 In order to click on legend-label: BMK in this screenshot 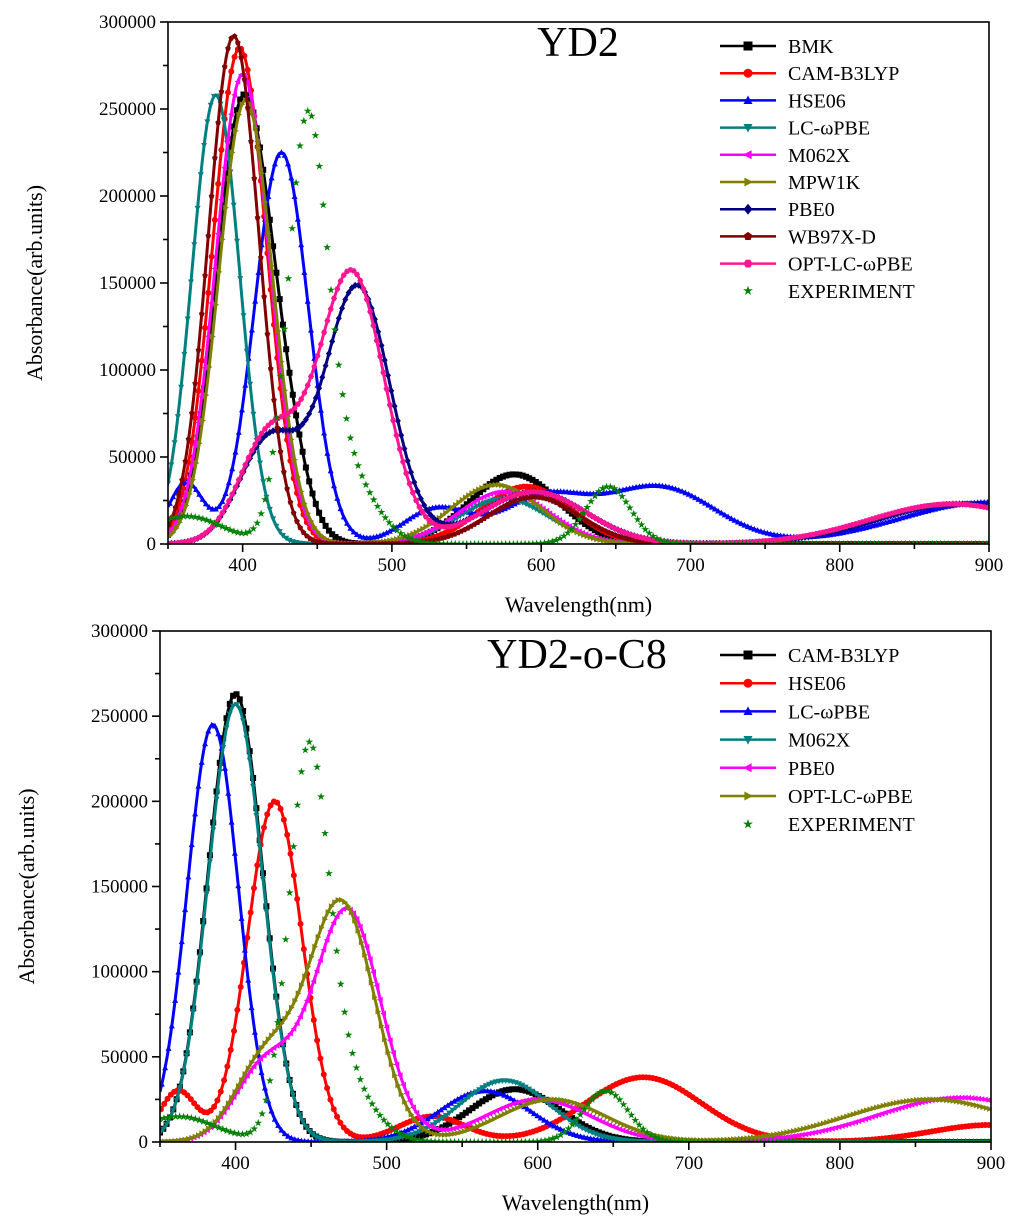, I will do `click(811, 47)`.